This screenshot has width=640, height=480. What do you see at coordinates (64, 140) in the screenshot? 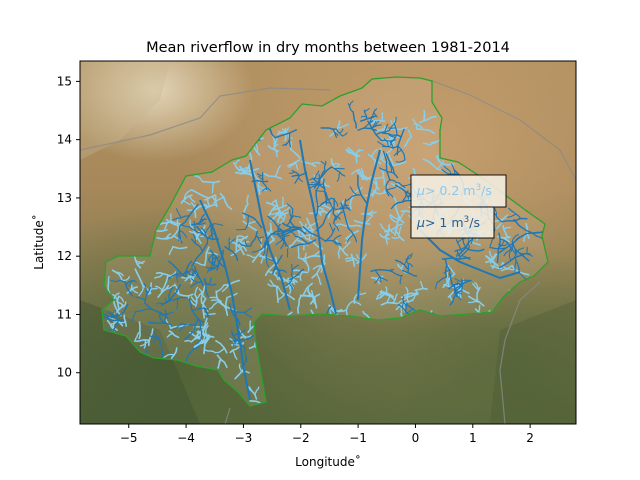
I see `y-tick-label: 14` at bounding box center [64, 140].